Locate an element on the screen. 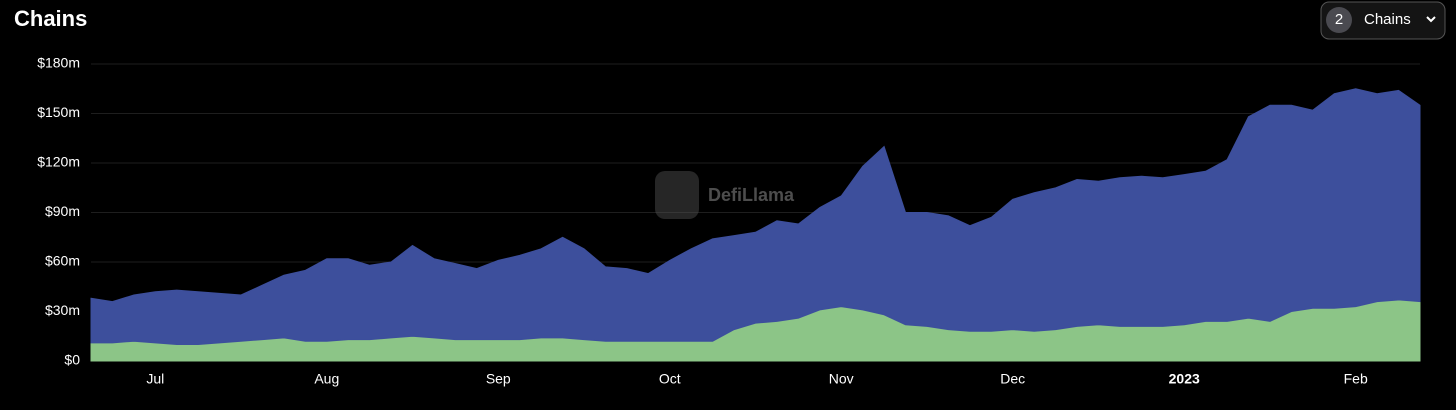  x-tick-label: 2023 is located at coordinates (1184, 379).